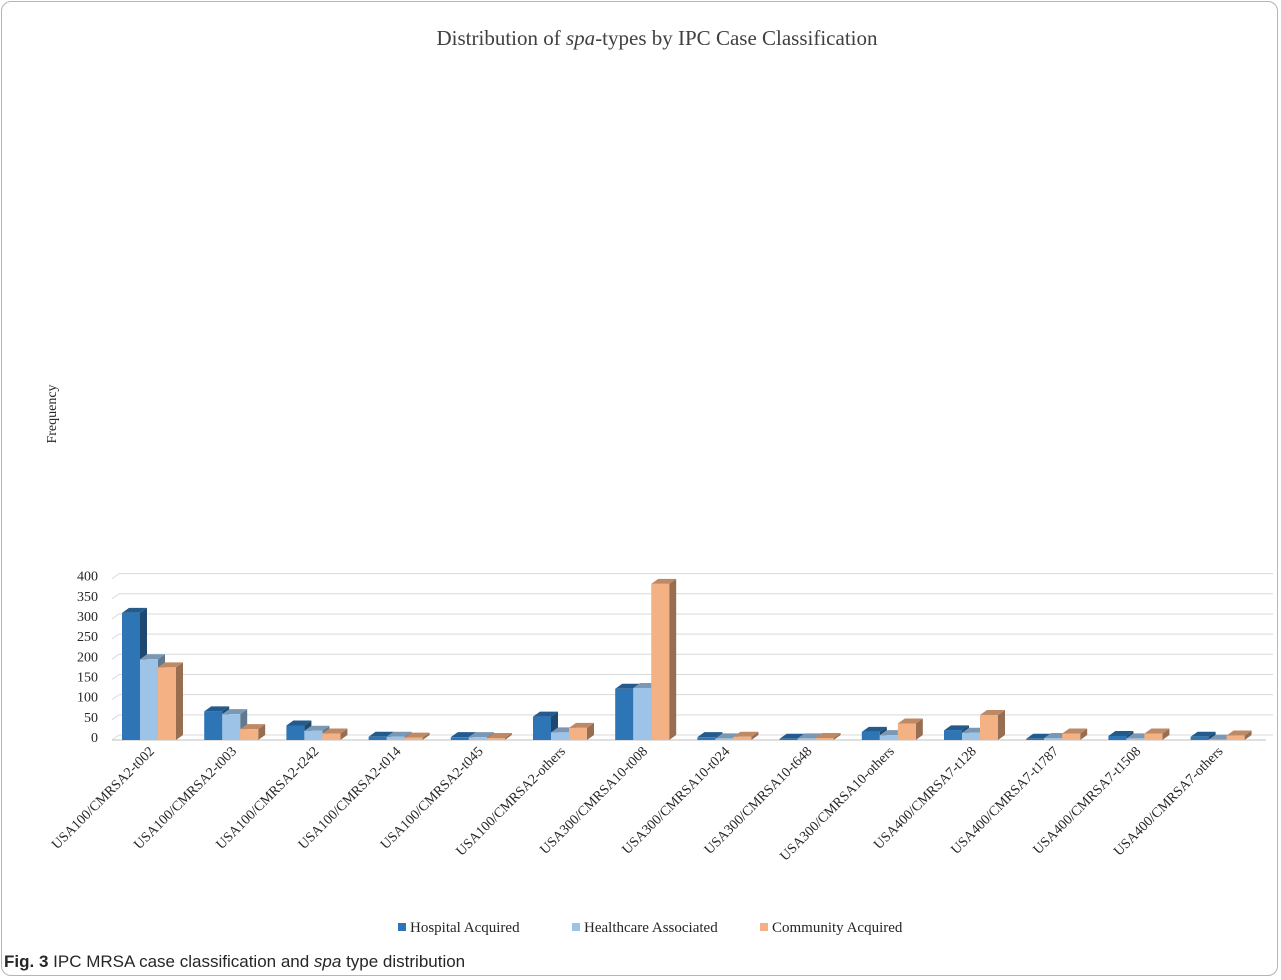 This screenshot has width=1281, height=980. I want to click on caption-text-1: IPC MRSA case classification and, so click(181, 961).